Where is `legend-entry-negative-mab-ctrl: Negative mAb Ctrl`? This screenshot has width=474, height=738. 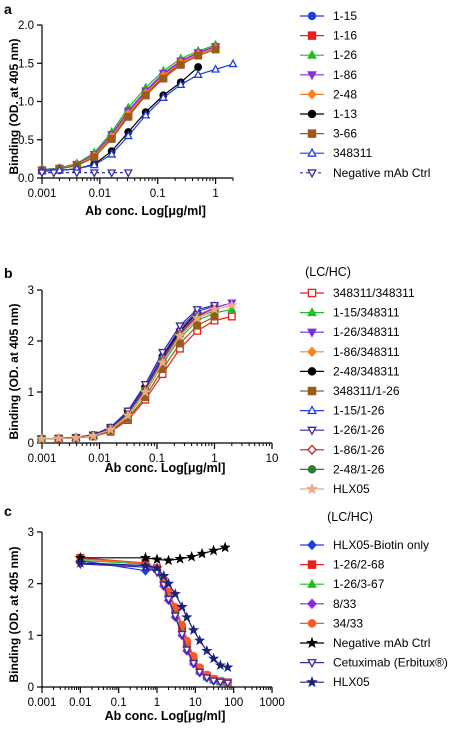 legend-entry-negative-mab-ctrl: Negative mAb Ctrl is located at coordinates (365, 643).